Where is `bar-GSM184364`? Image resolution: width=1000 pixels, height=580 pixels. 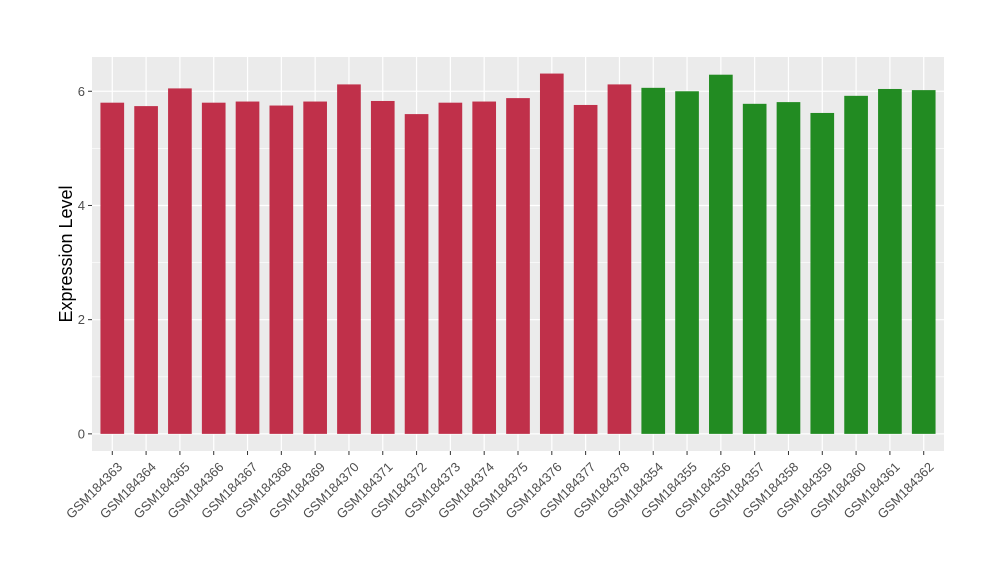
bar-GSM184364 is located at coordinates (146, 270).